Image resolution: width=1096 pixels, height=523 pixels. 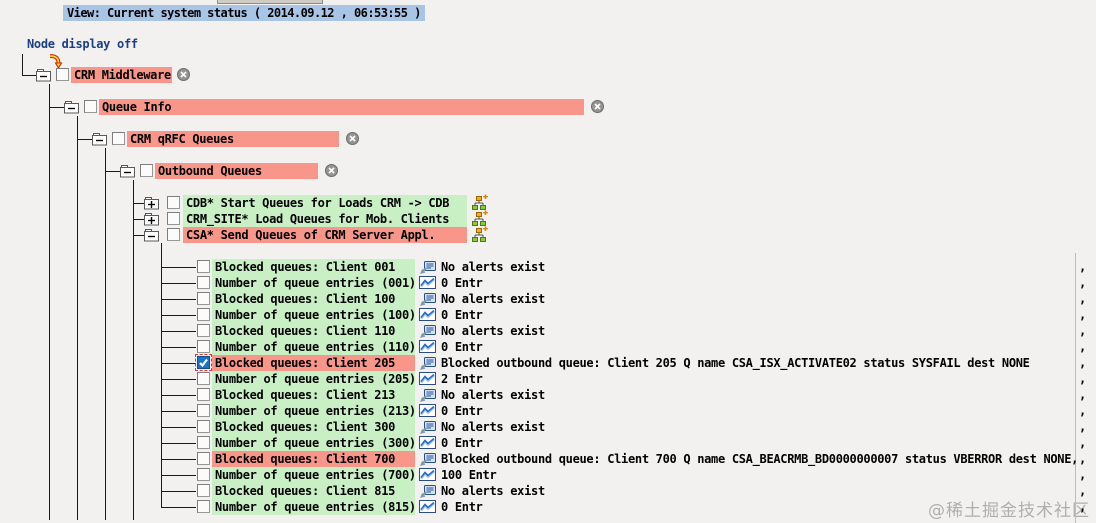 I want to click on node-label: Blocked queues: Client 700, so click(x=313, y=459).